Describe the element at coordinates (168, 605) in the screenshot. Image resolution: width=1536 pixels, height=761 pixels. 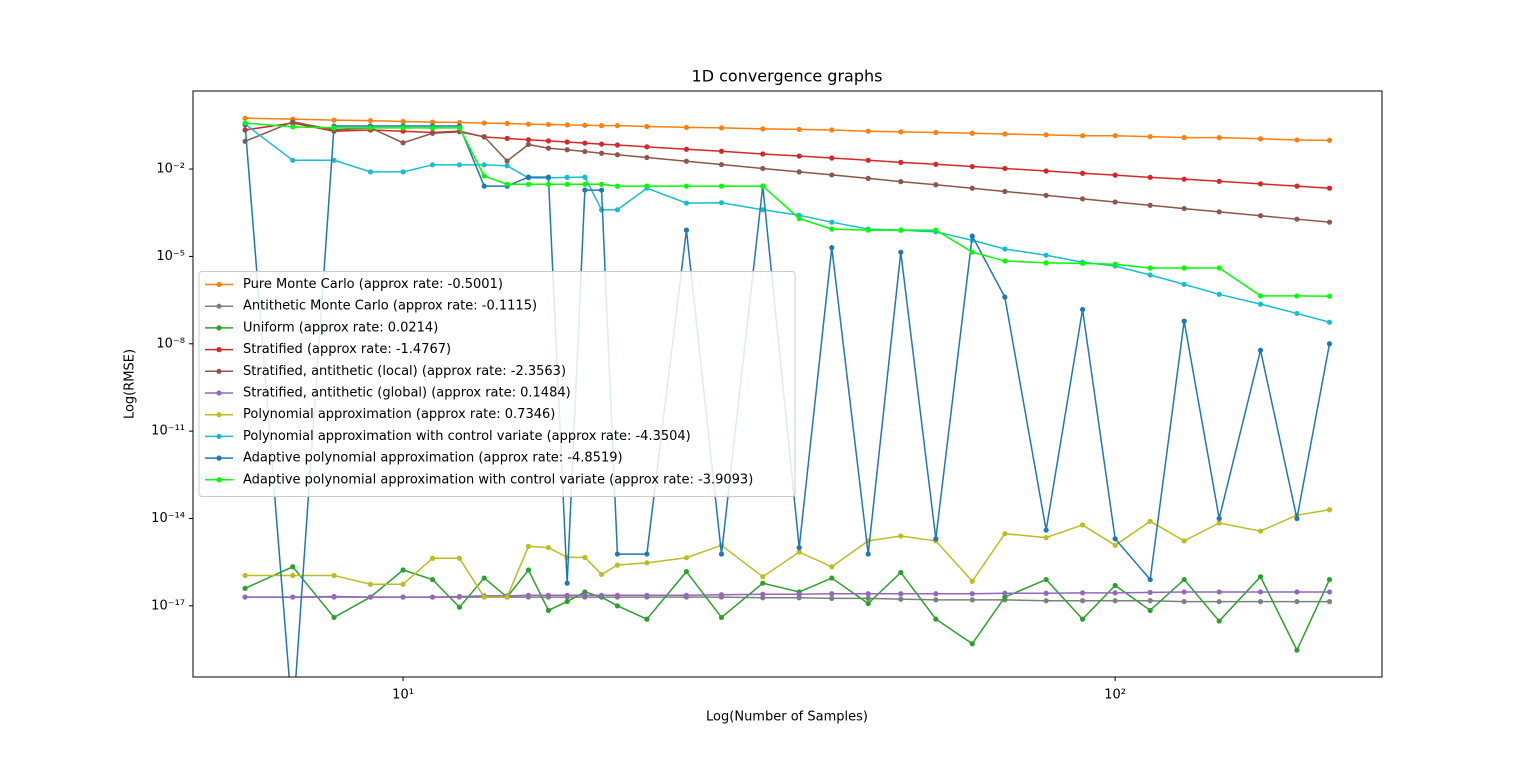
I see `y-tick-label: 10⁻¹⁷` at that location.